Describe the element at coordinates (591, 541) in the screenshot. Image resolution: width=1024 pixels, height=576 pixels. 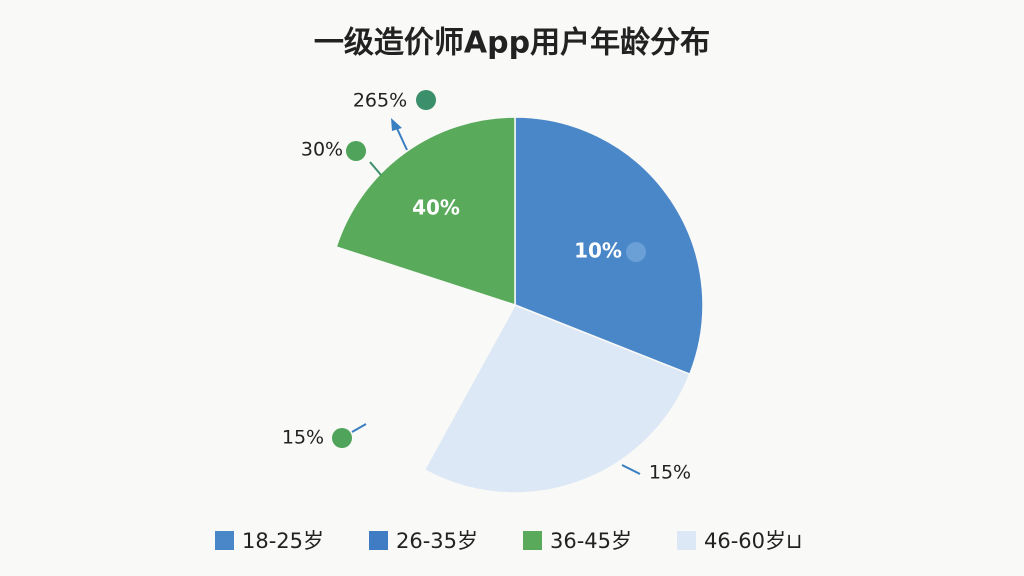
I see `legend-label: 36-45岁` at that location.